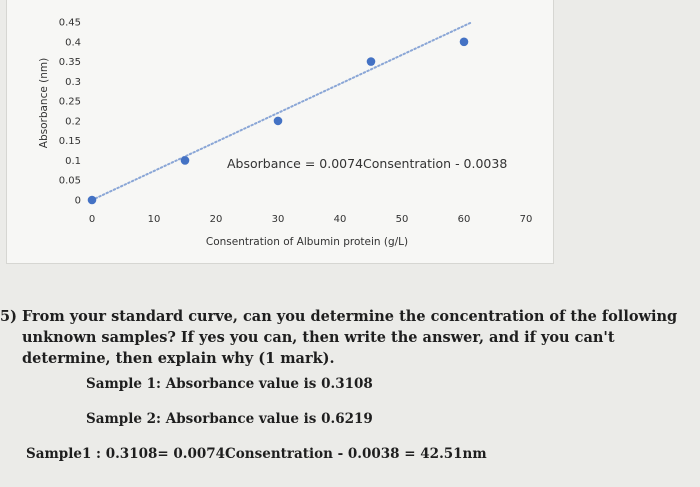 This screenshot has width=700, height=487. What do you see at coordinates (178, 358) in the screenshot?
I see `question-line-3: determine, then explain why (1 mark).` at bounding box center [178, 358].